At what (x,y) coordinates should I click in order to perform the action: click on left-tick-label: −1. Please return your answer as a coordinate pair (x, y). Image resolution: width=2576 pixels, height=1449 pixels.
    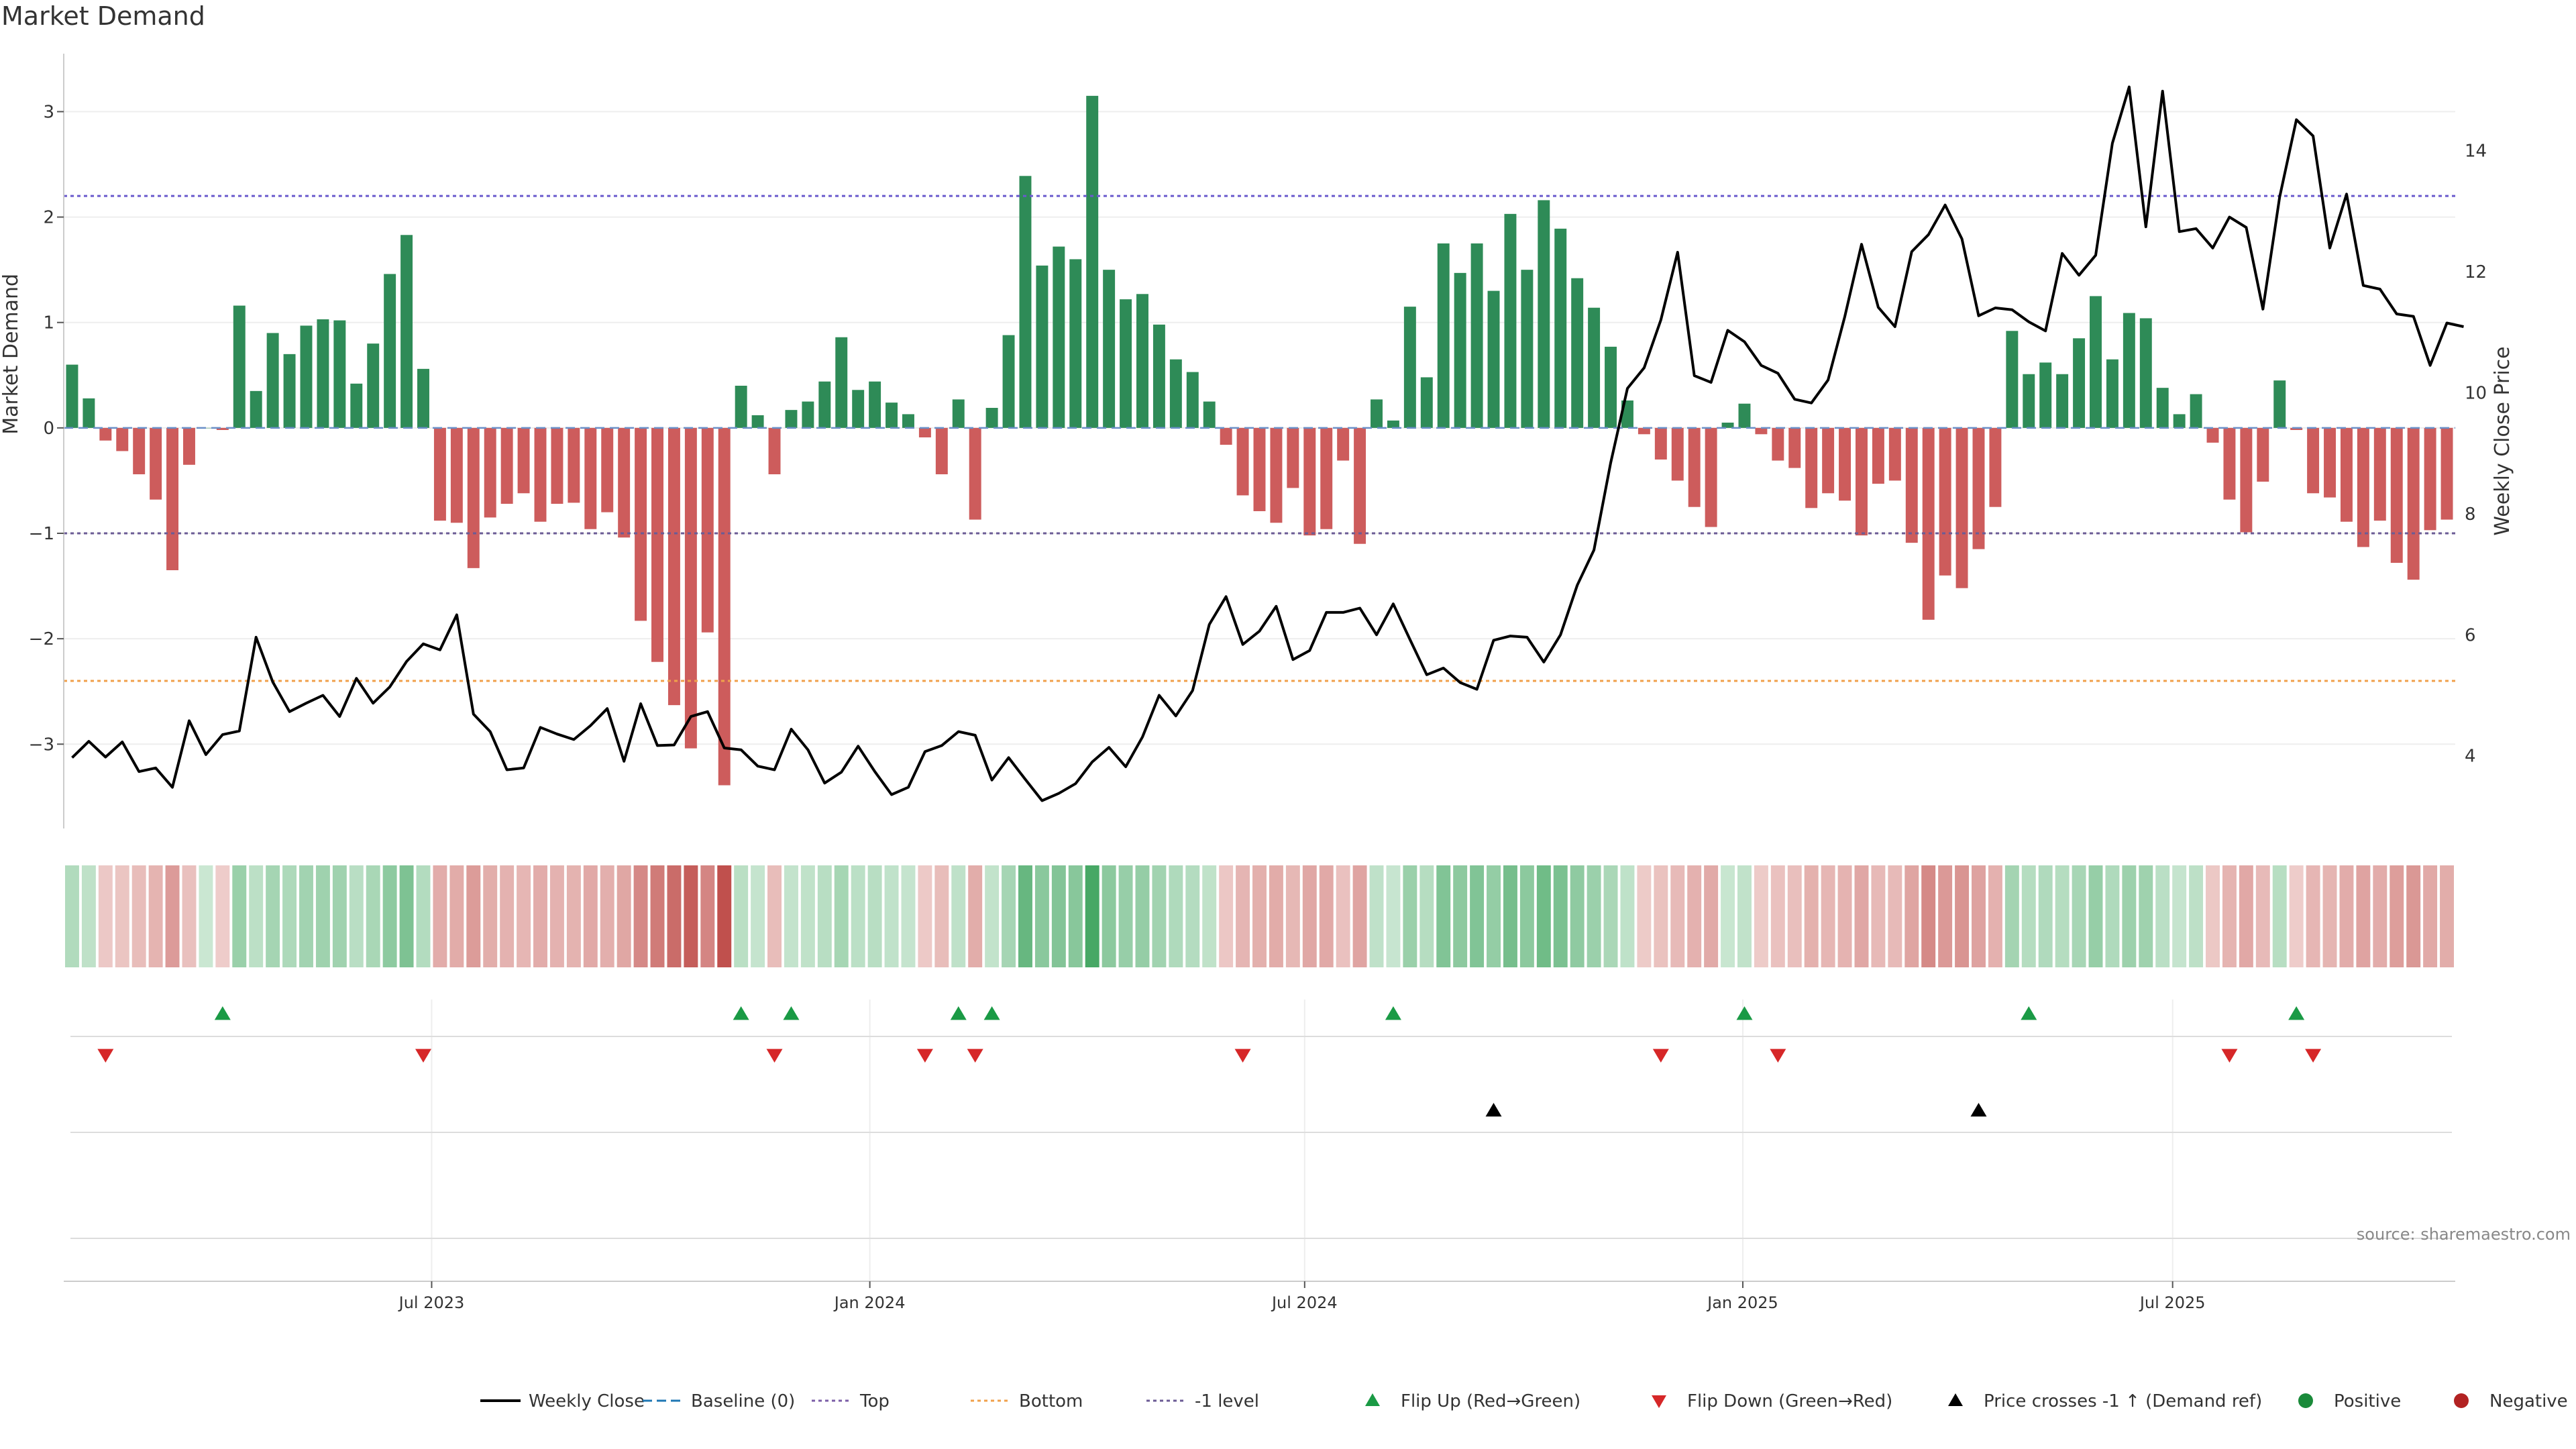
    Looking at the image, I should click on (41, 534).